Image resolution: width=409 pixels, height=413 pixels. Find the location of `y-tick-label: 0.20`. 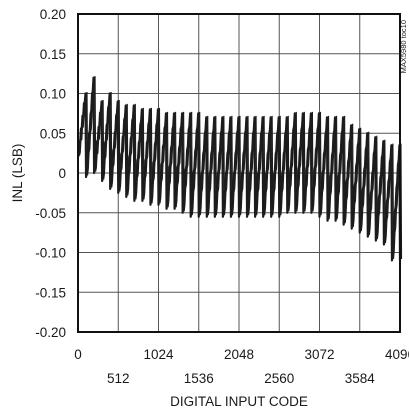

y-tick-label: 0.20 is located at coordinates (53, 14).